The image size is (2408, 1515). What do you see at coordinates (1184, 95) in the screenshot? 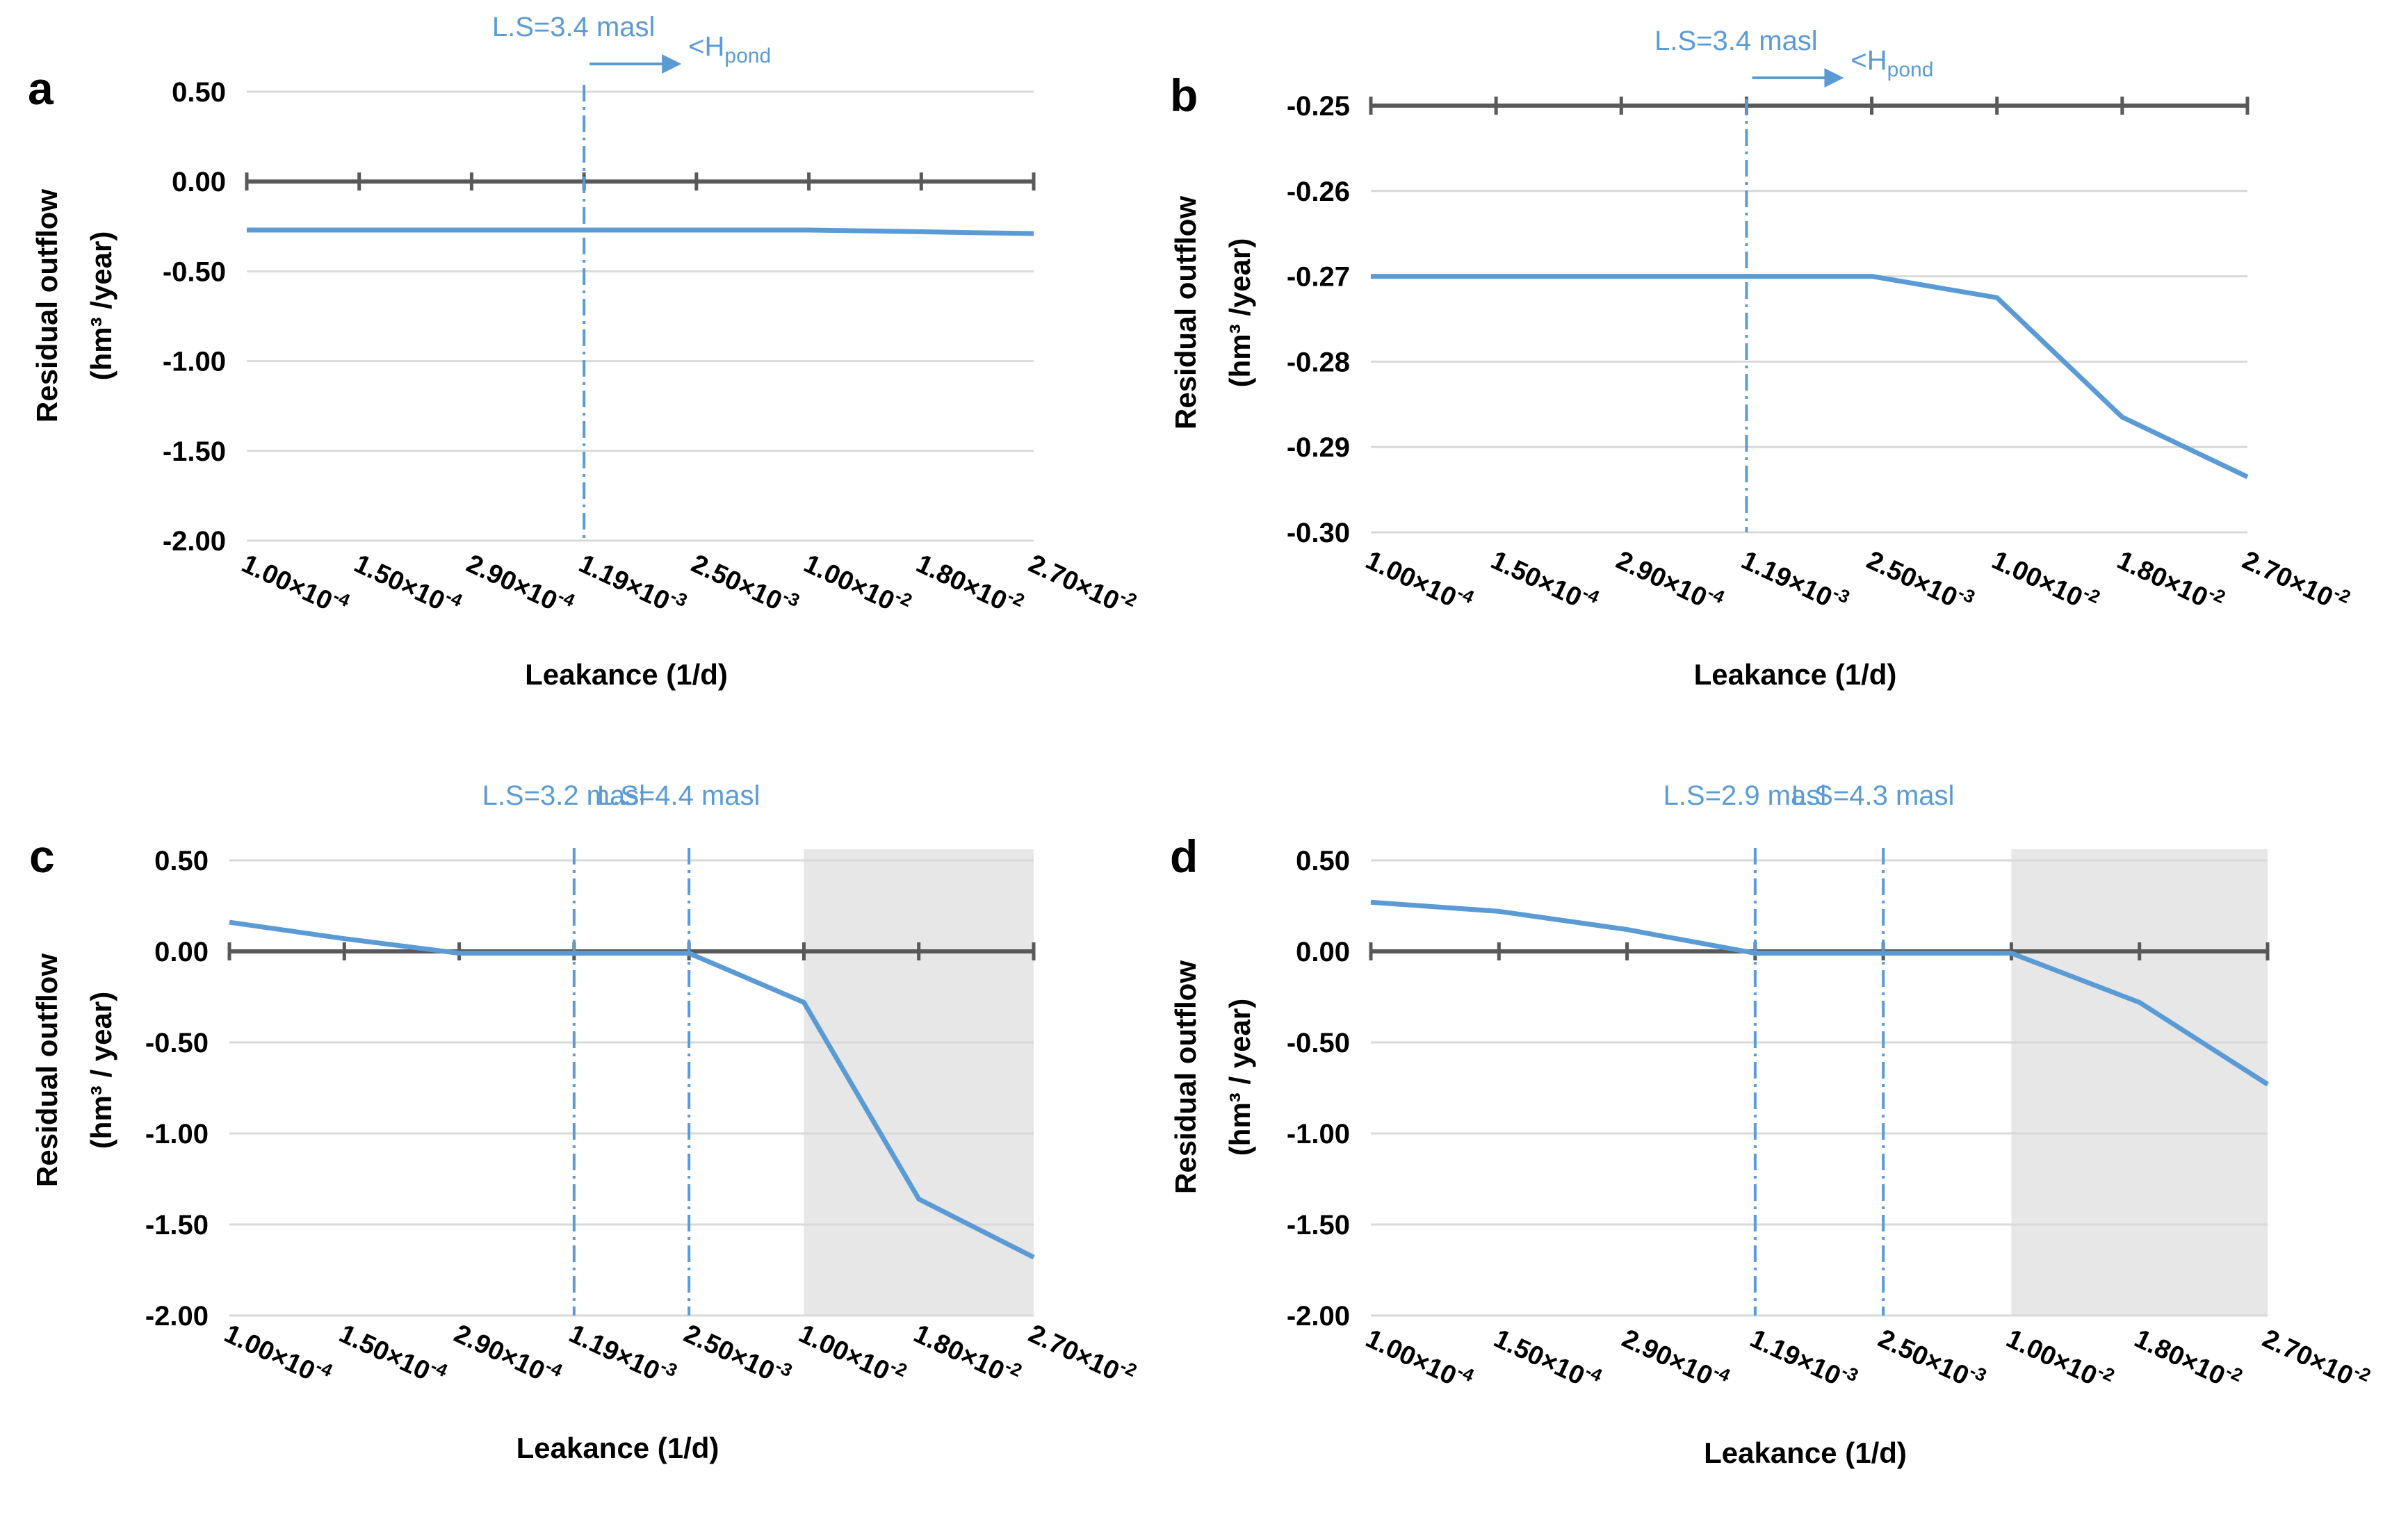
I see `panel-letter: b` at bounding box center [1184, 95].